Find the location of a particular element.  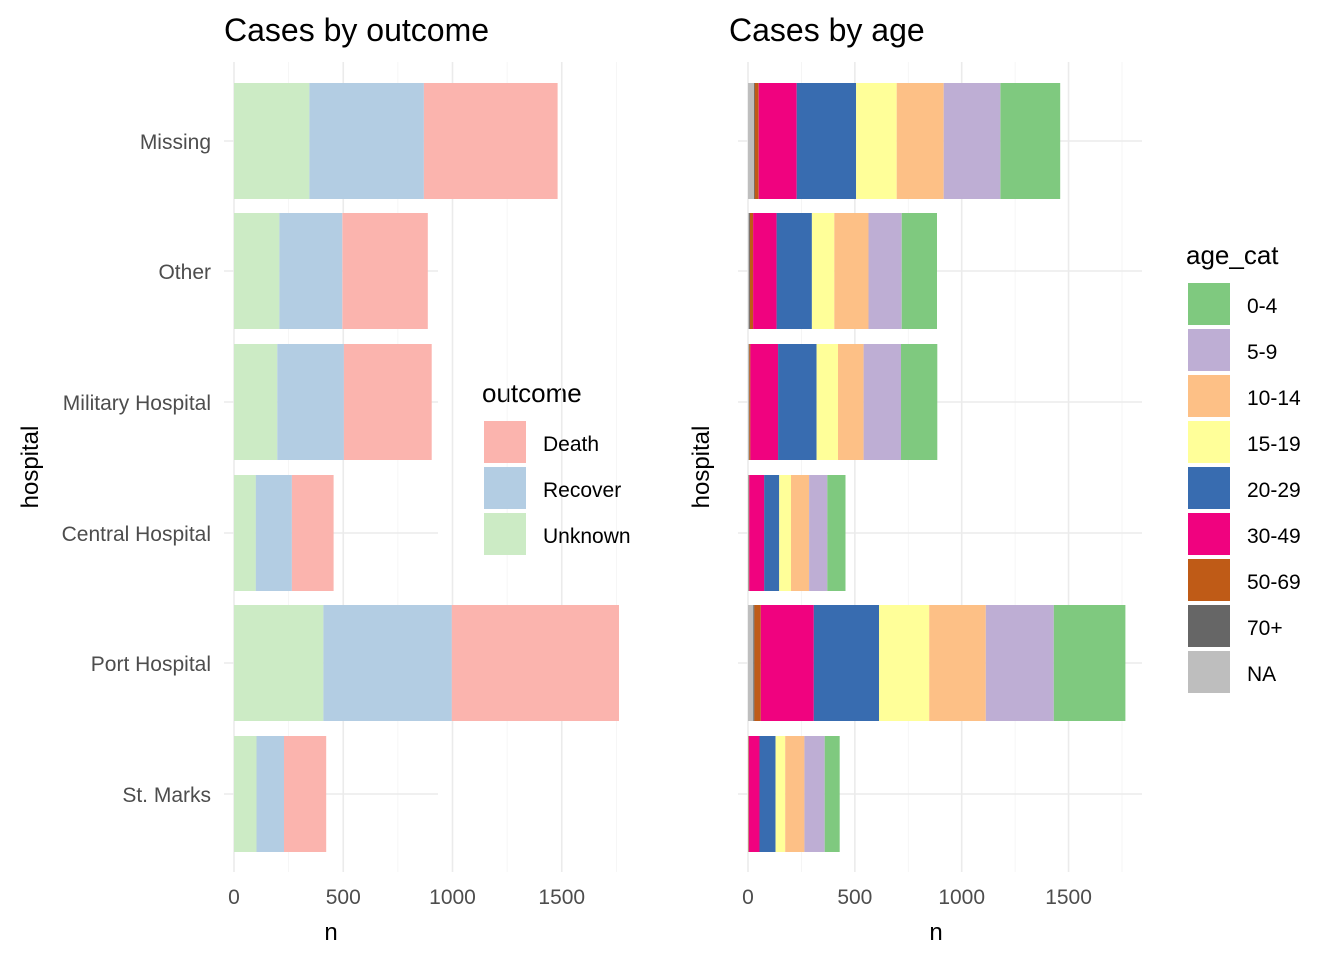

outcome-legend-title: outcome is located at coordinates (532, 393).